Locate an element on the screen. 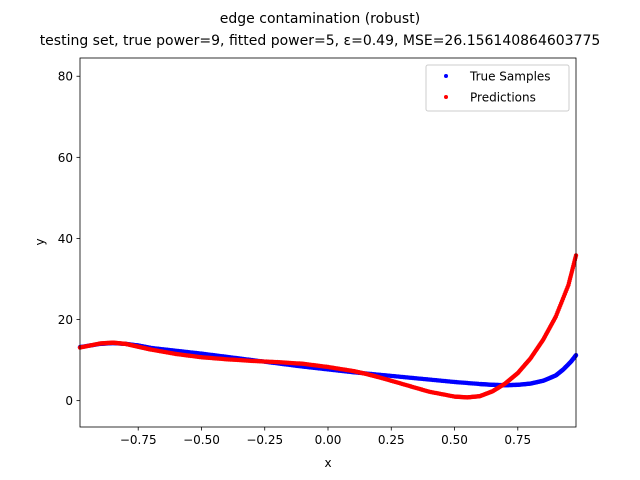  legend-marker-predictions is located at coordinates (446, 97).